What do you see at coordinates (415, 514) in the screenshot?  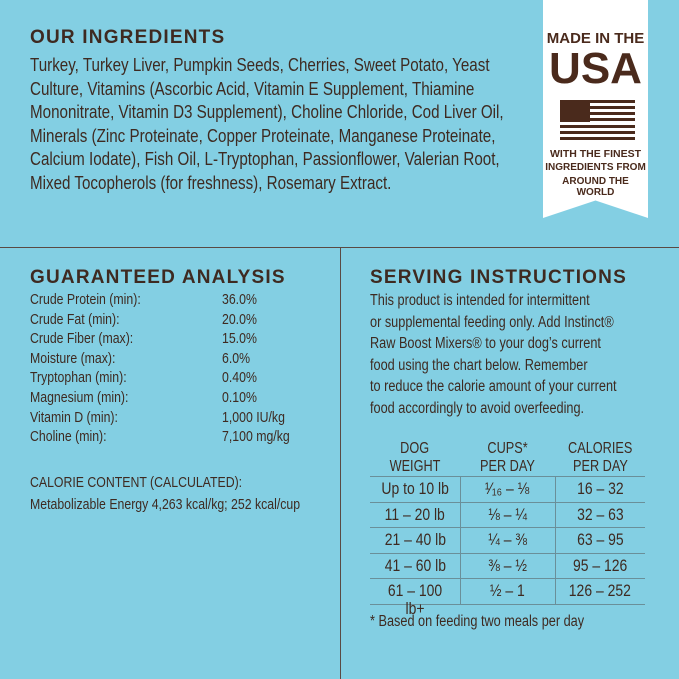 I see `table-cell: 11 – 20 lb` at bounding box center [415, 514].